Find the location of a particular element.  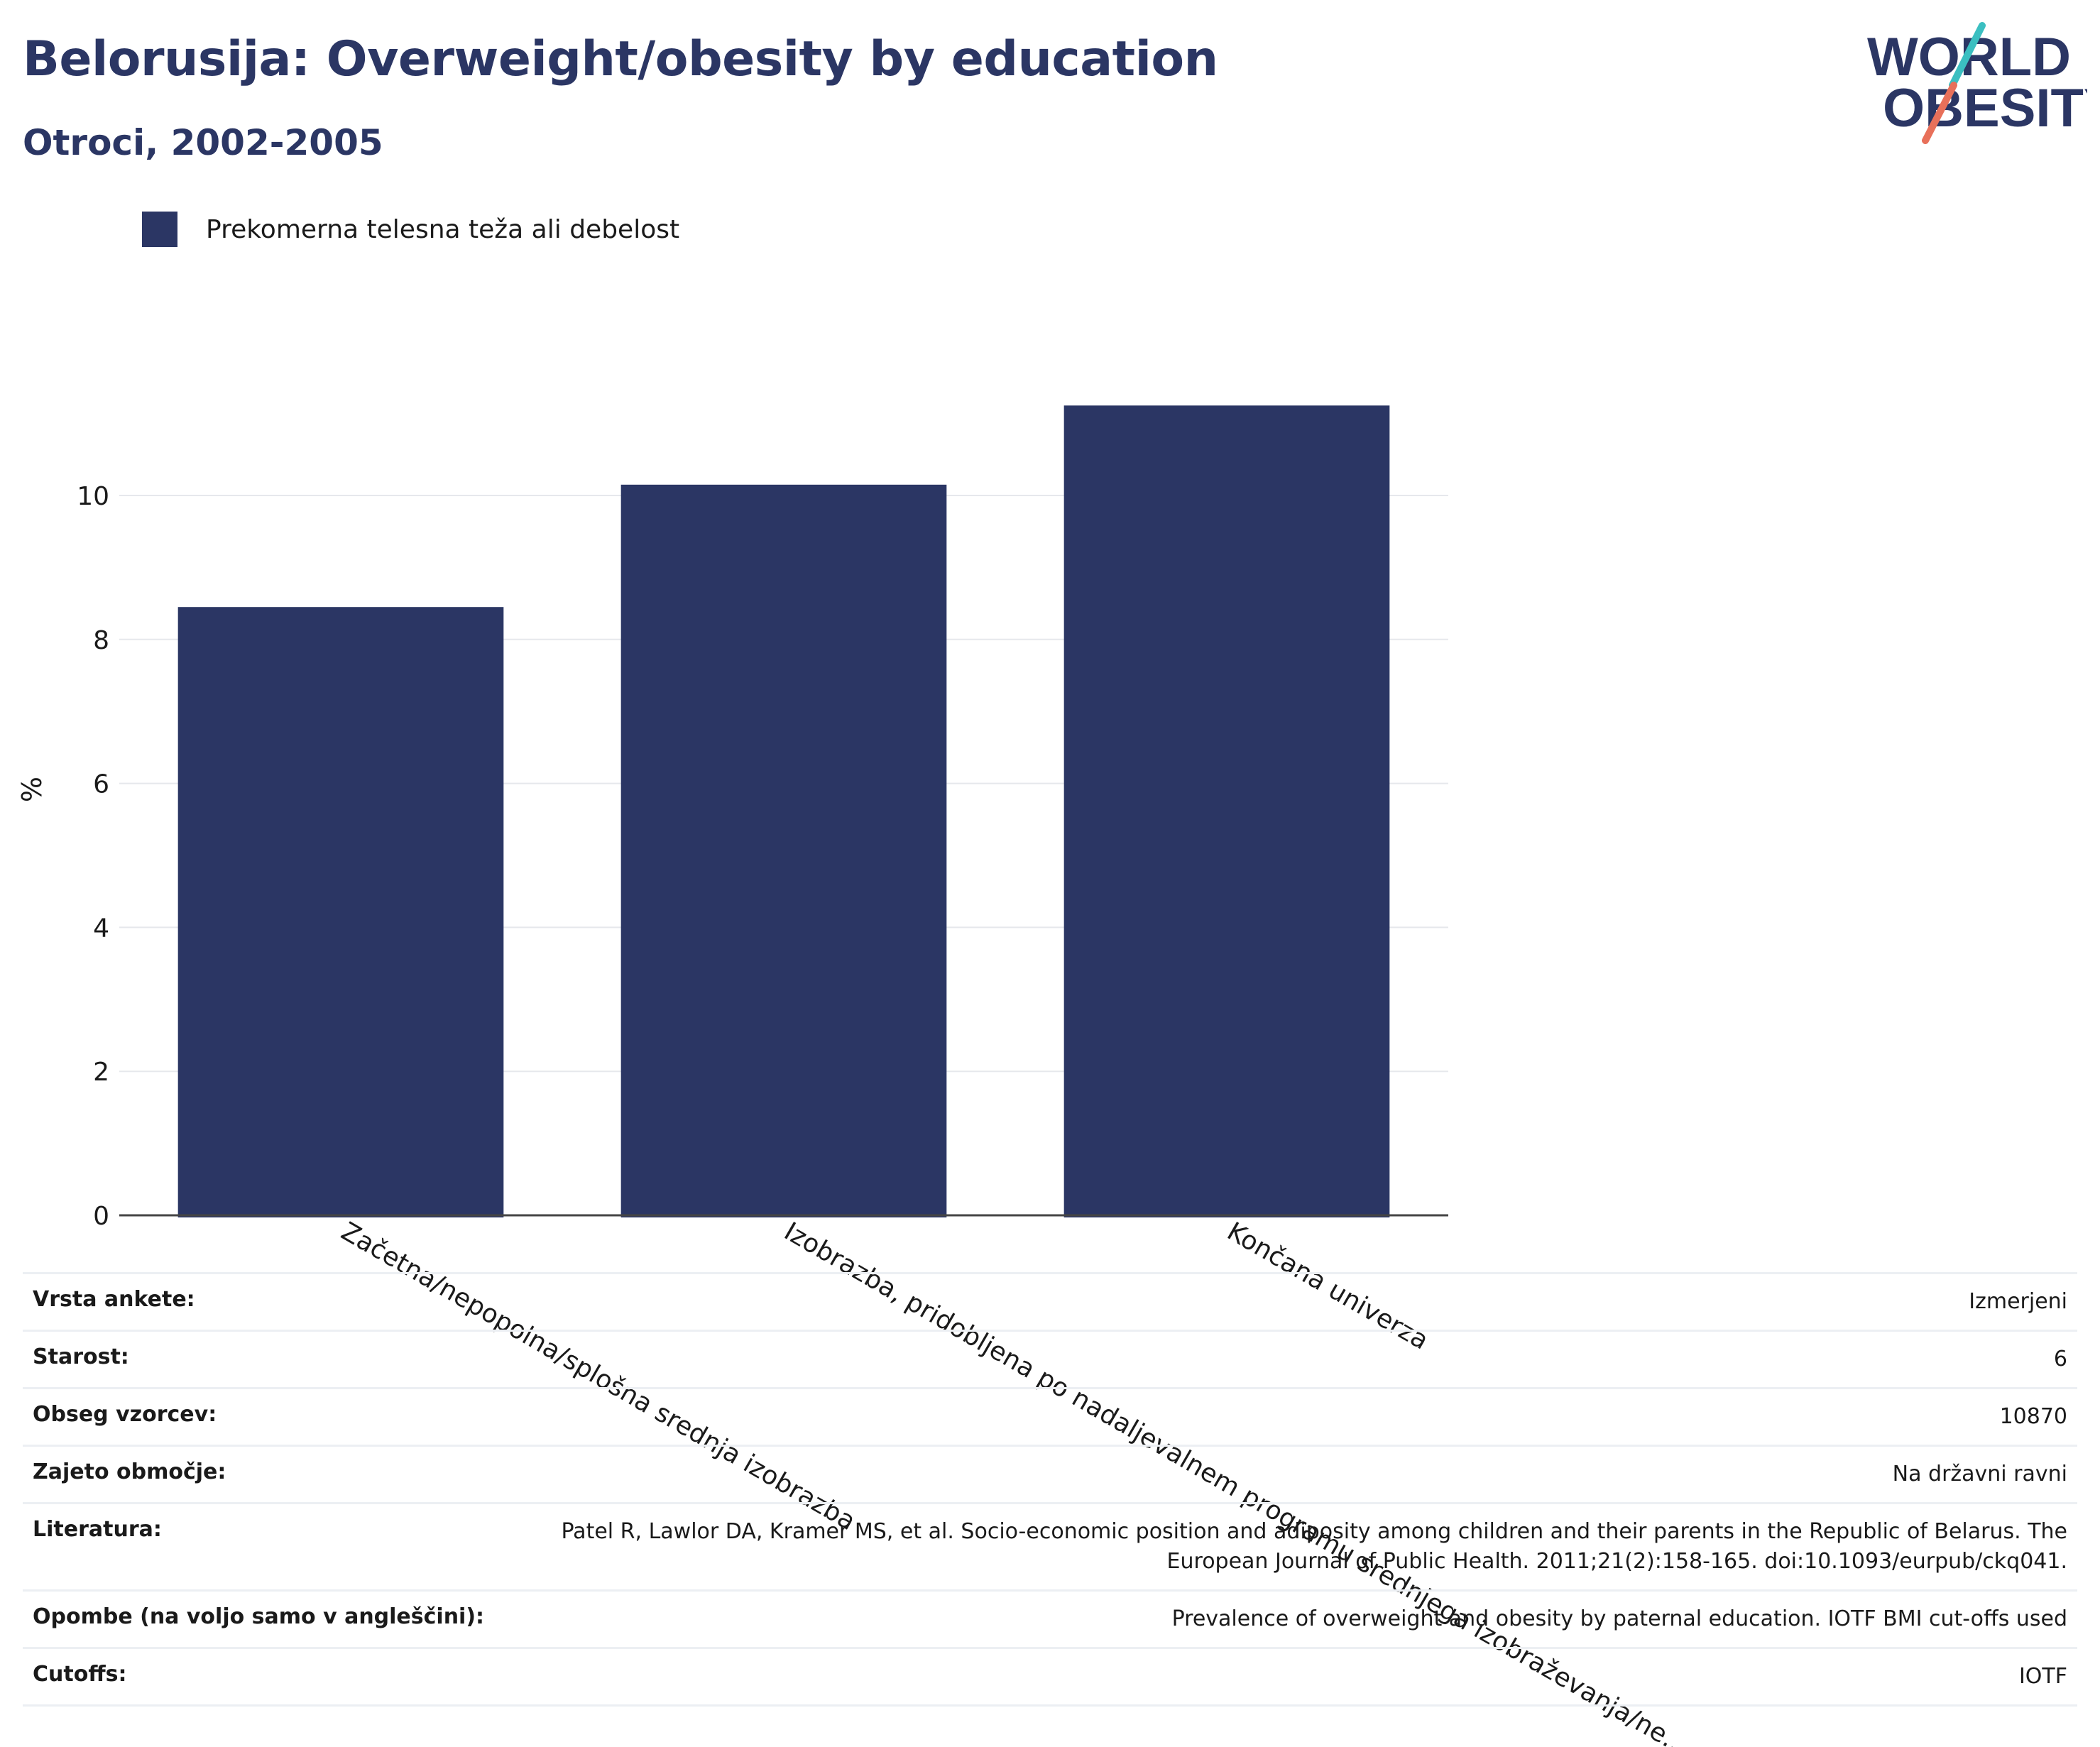

details-label: Obseg vzorcev: is located at coordinates (281, 1416).